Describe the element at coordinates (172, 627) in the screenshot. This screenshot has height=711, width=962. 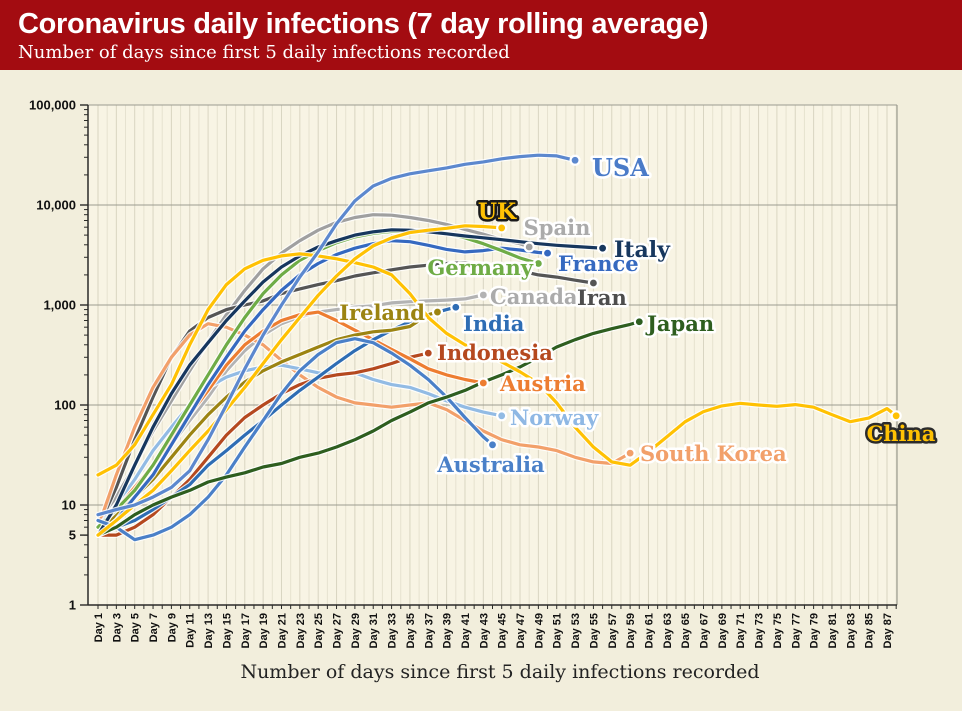
I see `x-tick-label: Day 9` at that location.